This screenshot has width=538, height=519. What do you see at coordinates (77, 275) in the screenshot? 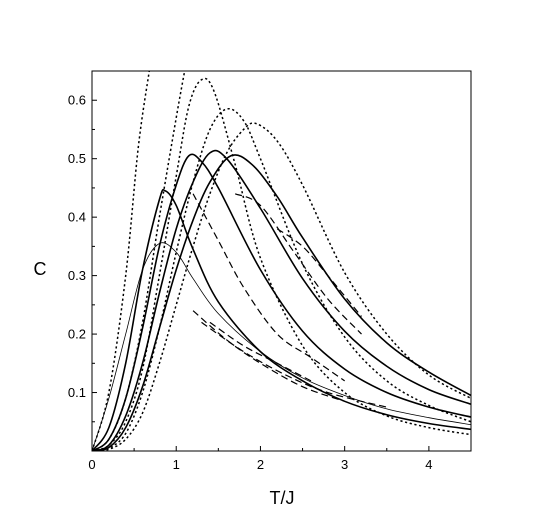
I see `y-tick-label: 0.3` at bounding box center [77, 275].